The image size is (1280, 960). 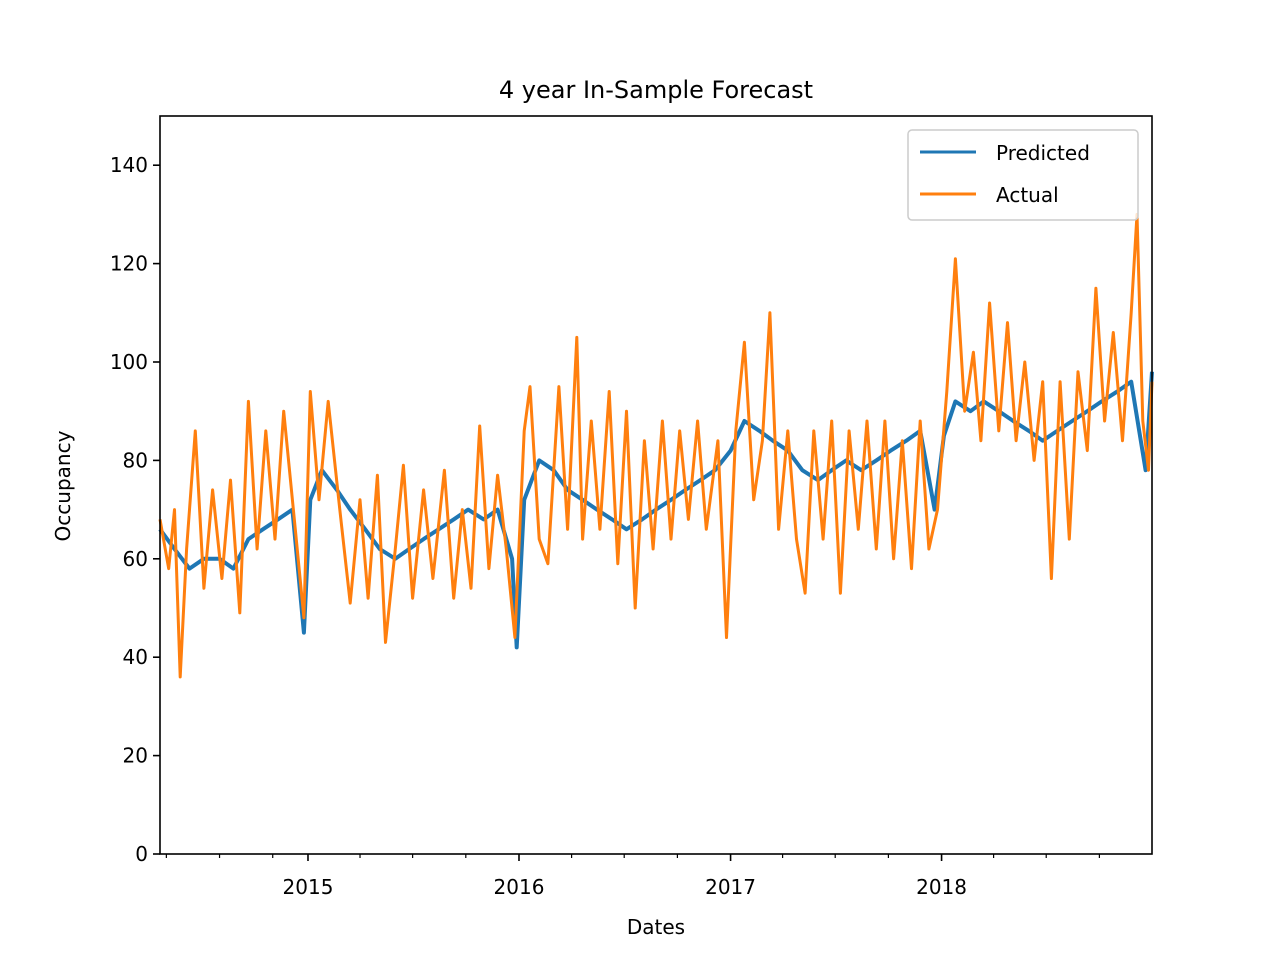 I want to click on y-tick-label: 0, so click(x=141, y=854).